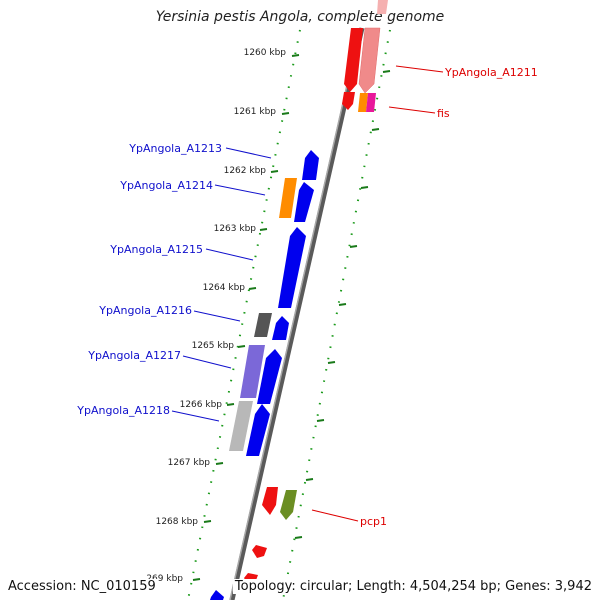 This screenshot has width=600, height=600. What do you see at coordinates (156, 249) in the screenshot?
I see `gene-label: YpAngola_A1215` at bounding box center [156, 249].